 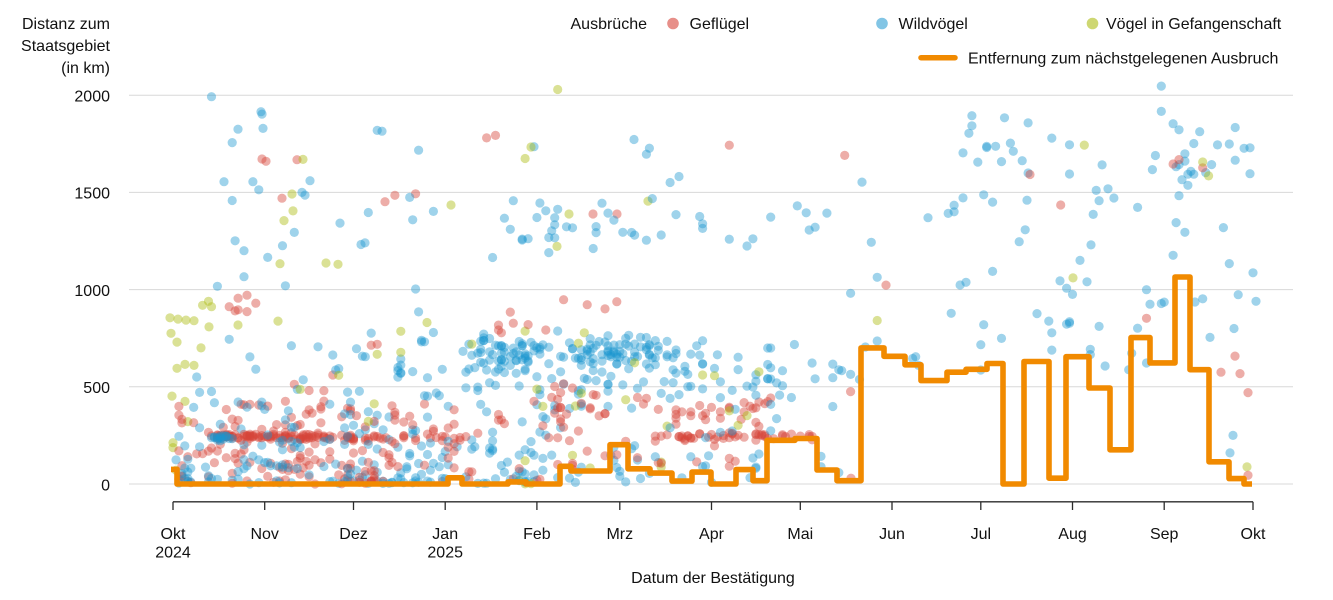 I want to click on svg-text: 1500, so click(x=92, y=194).